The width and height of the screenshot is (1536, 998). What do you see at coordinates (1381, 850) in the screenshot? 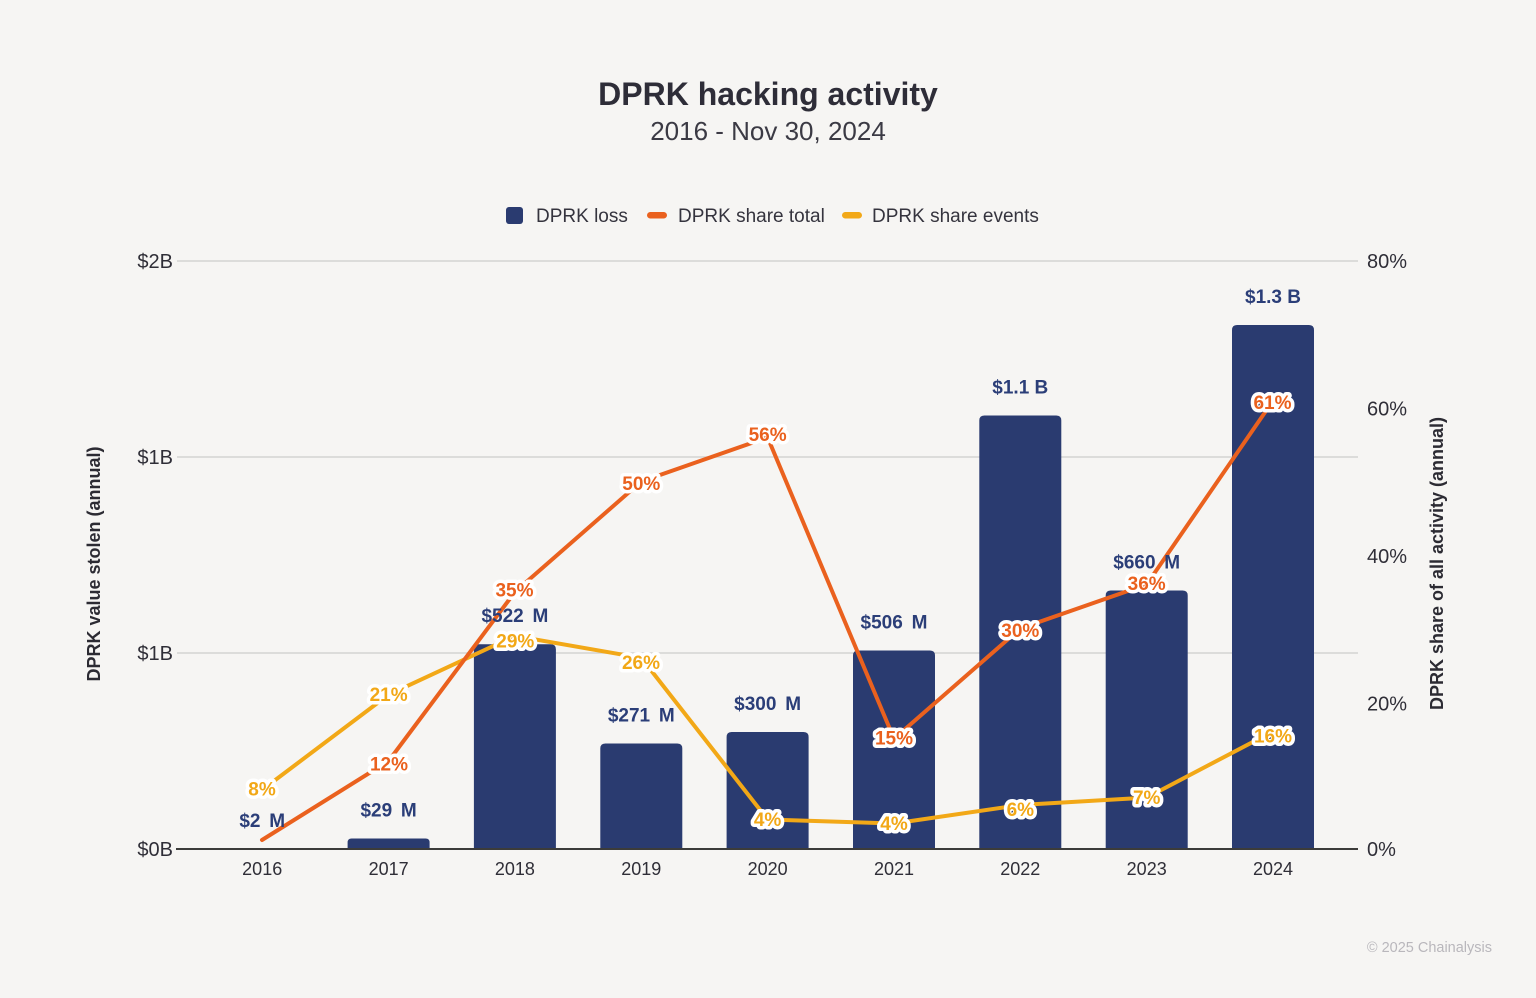
I see `svg-text: 0%` at bounding box center [1381, 850].